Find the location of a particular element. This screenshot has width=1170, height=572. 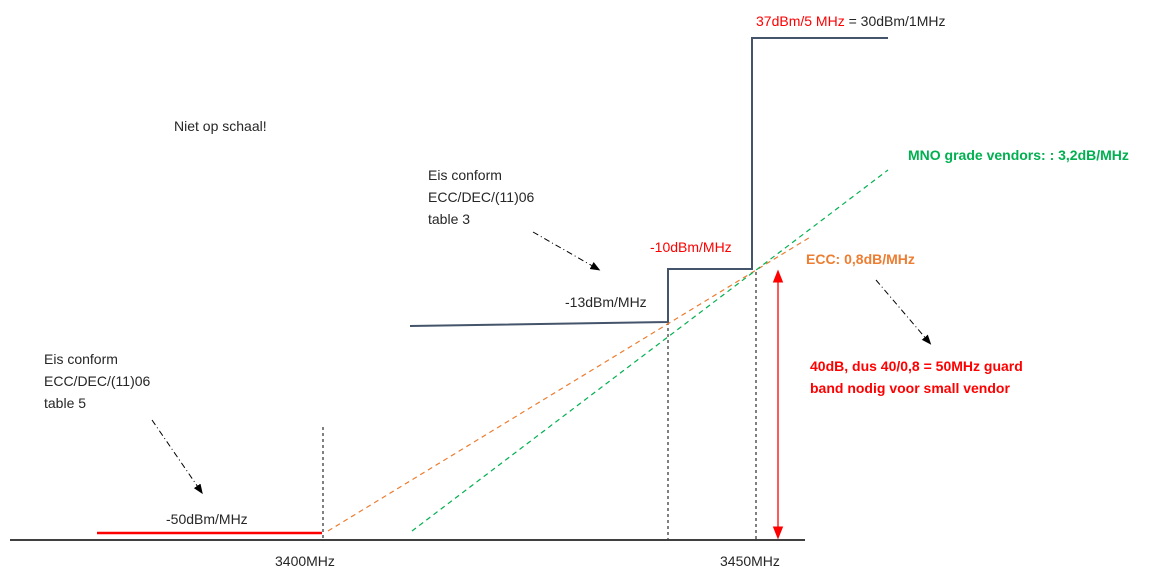

requirement-table3-line1: Eis conform is located at coordinates (465, 175).